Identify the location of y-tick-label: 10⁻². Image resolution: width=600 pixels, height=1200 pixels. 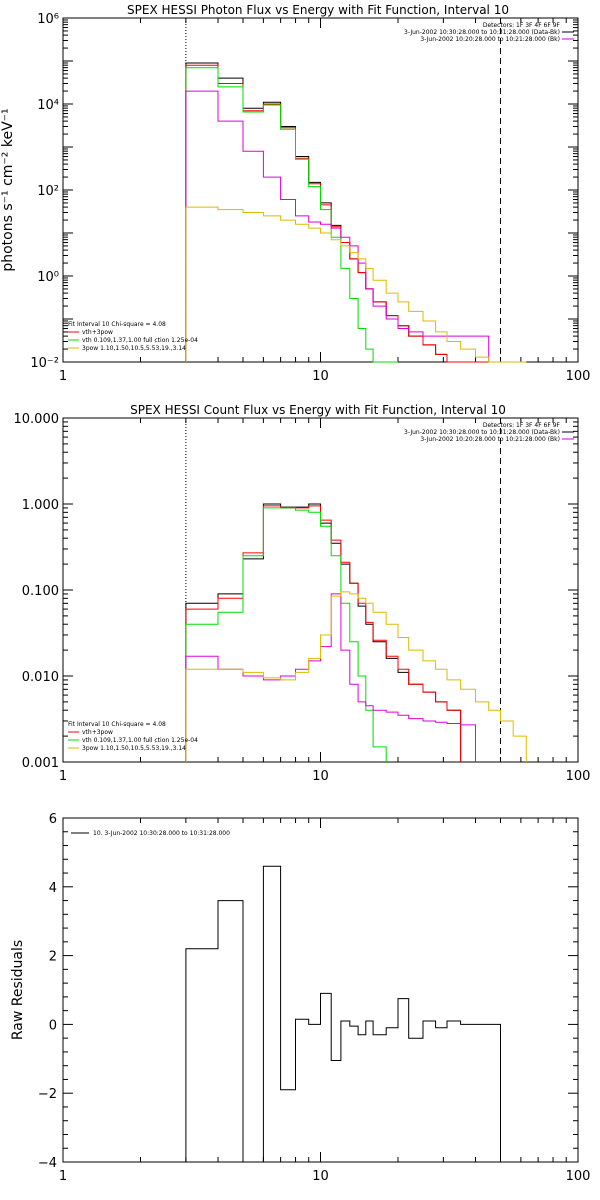
(44, 363).